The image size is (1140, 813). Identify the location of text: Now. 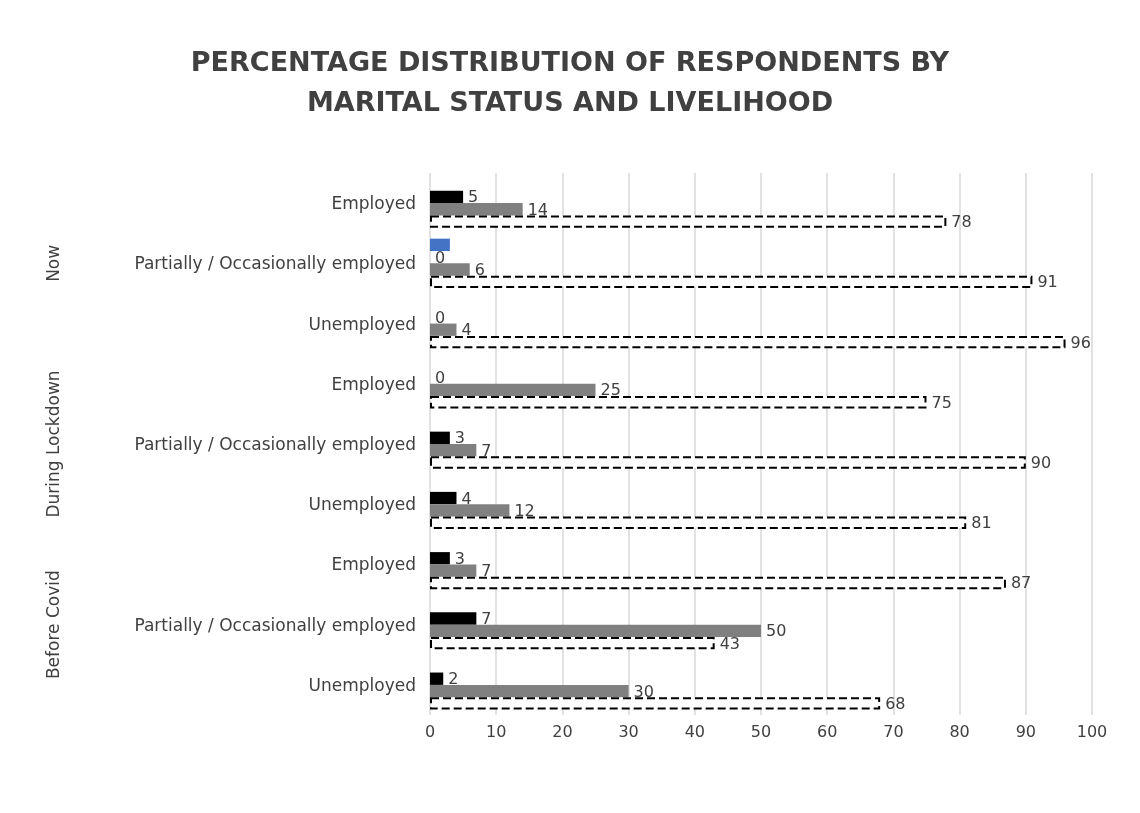
(53, 263).